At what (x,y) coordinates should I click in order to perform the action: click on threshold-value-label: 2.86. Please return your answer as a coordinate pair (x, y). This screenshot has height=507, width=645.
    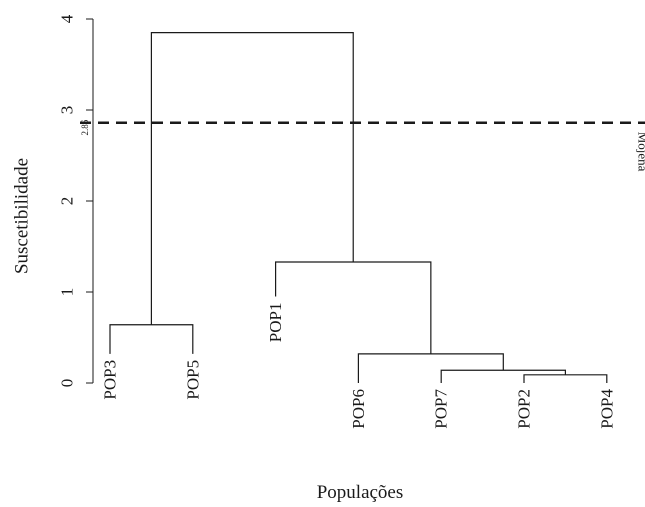
    Looking at the image, I should click on (85, 127).